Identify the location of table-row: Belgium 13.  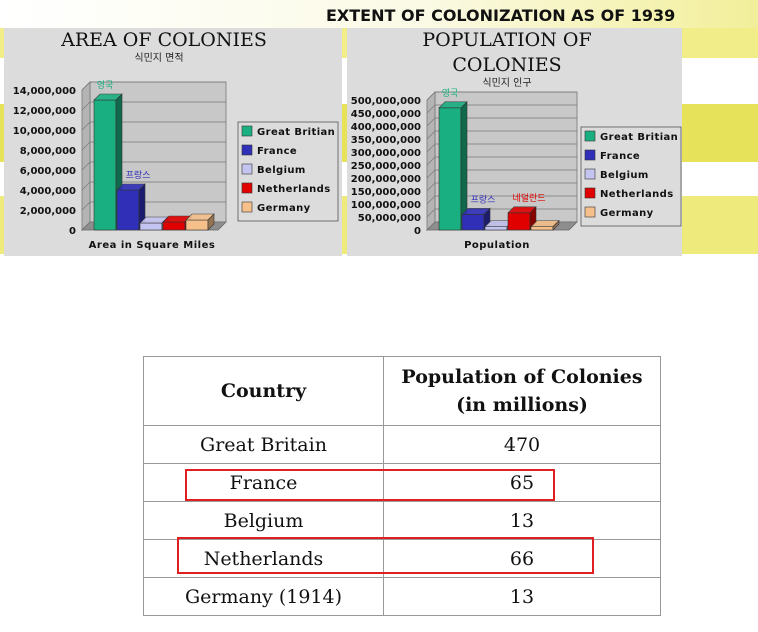
(402, 520).